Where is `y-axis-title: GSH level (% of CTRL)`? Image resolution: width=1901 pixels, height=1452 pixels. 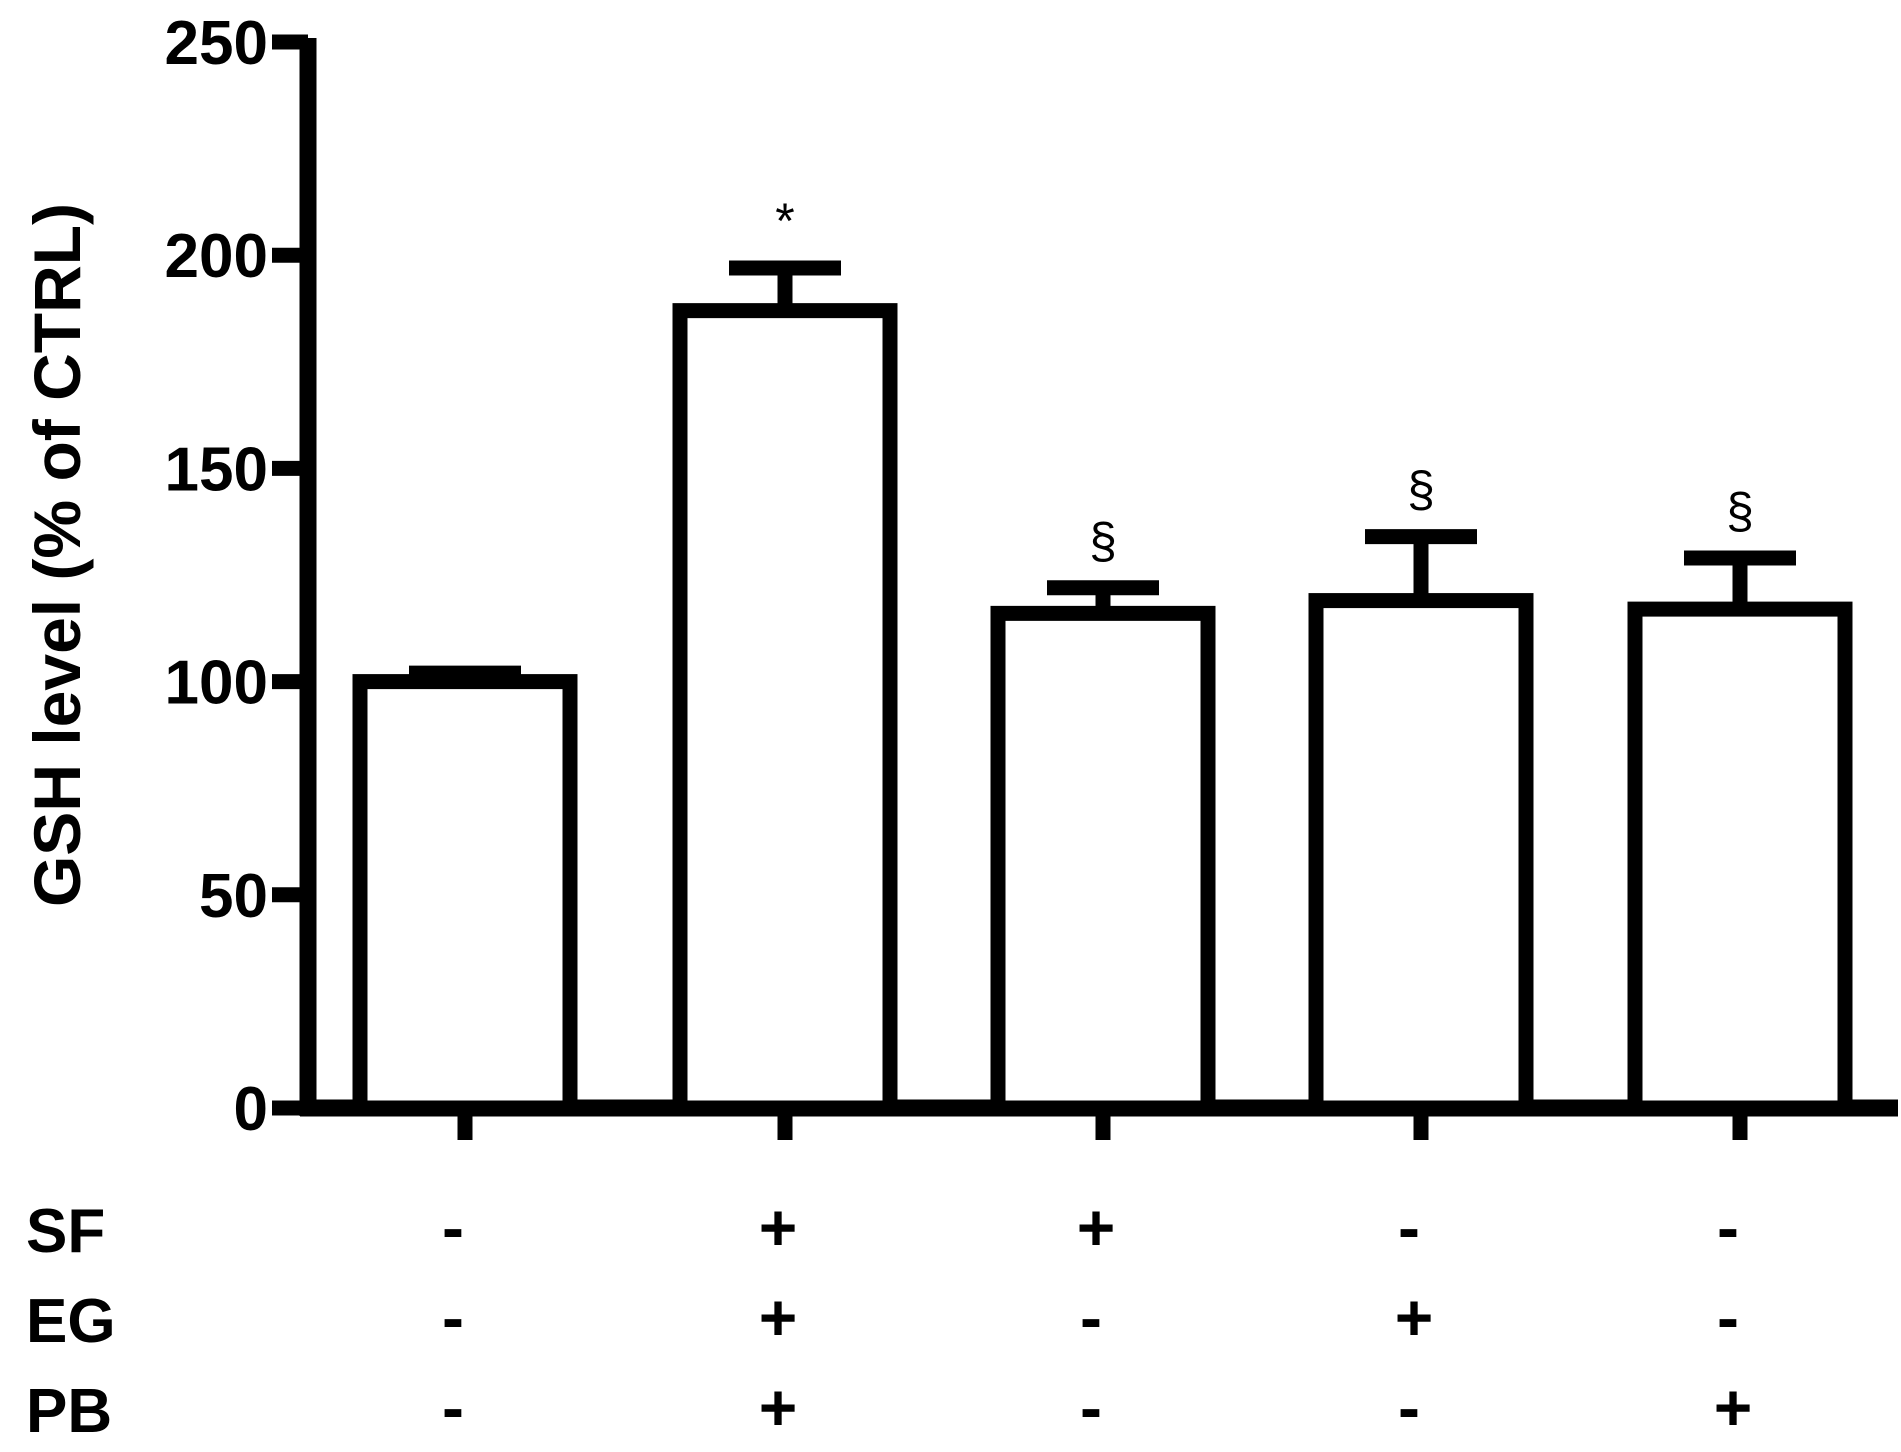 y-axis-title: GSH level (% of CTRL) is located at coordinates (57, 555).